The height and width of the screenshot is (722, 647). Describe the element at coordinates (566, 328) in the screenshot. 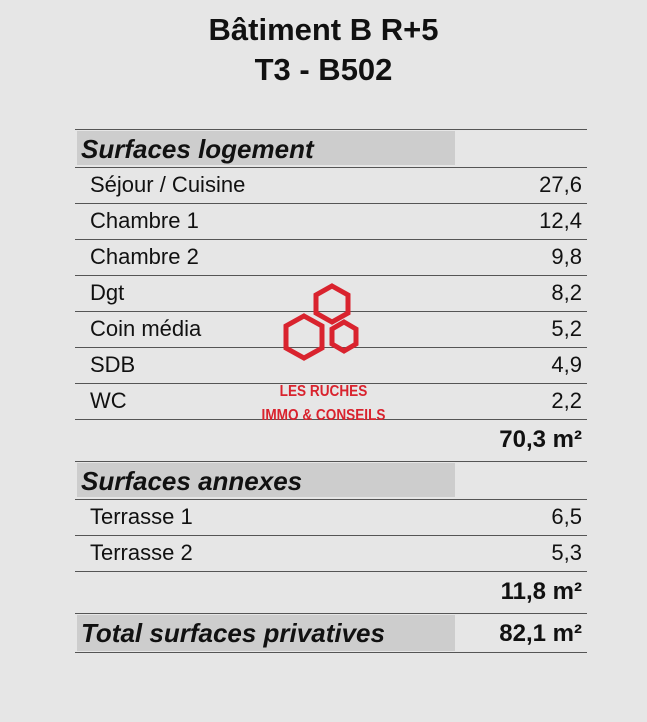

I see `row-value: 5,2` at that location.